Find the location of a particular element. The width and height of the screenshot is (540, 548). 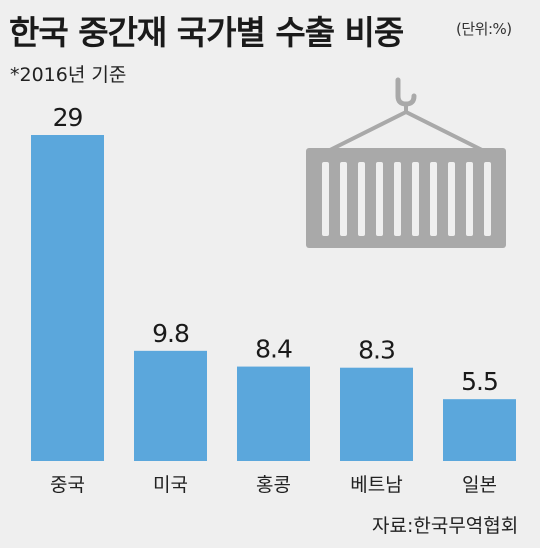

unit-label: (단위:%) is located at coordinates (484, 29).